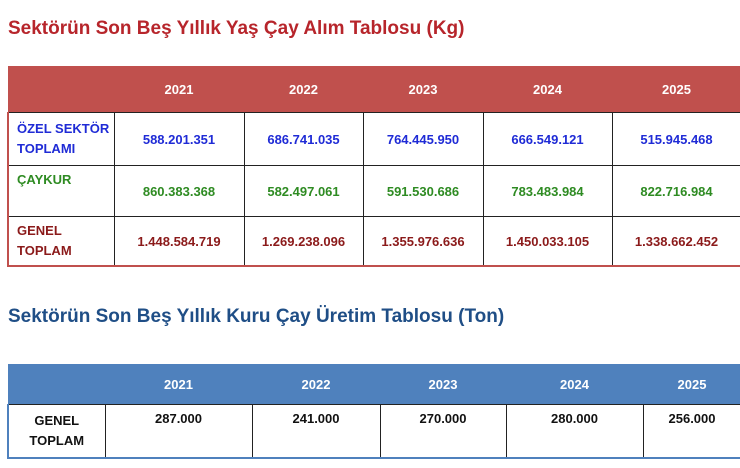 This screenshot has width=740, height=468. I want to click on value-cell: 1.448.584.719, so click(179, 241).